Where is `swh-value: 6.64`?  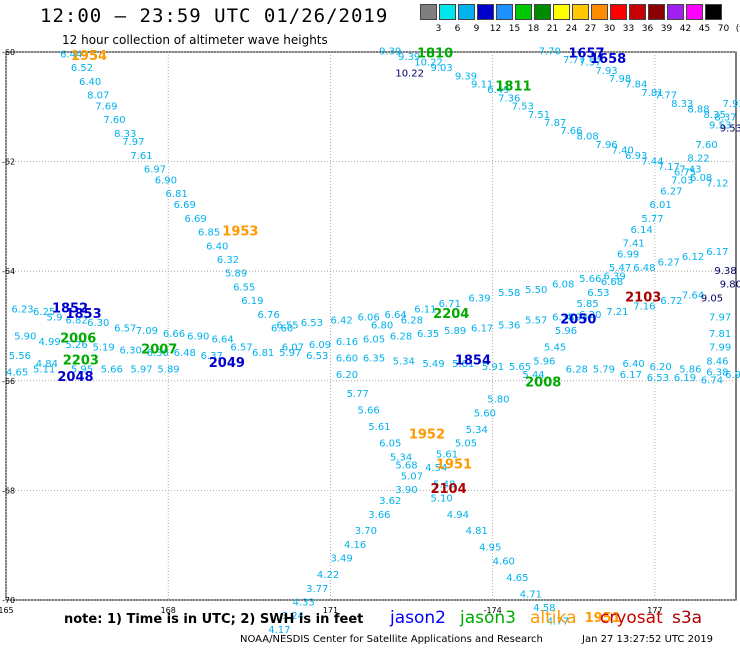 swh-value: 6.64 is located at coordinates (222, 339).